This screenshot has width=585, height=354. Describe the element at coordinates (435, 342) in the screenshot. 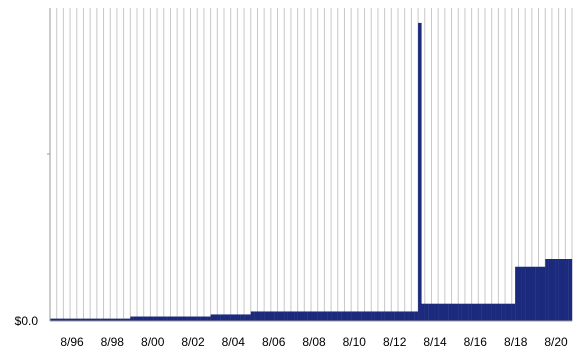

I see `x-tick-label: 8/14` at that location.